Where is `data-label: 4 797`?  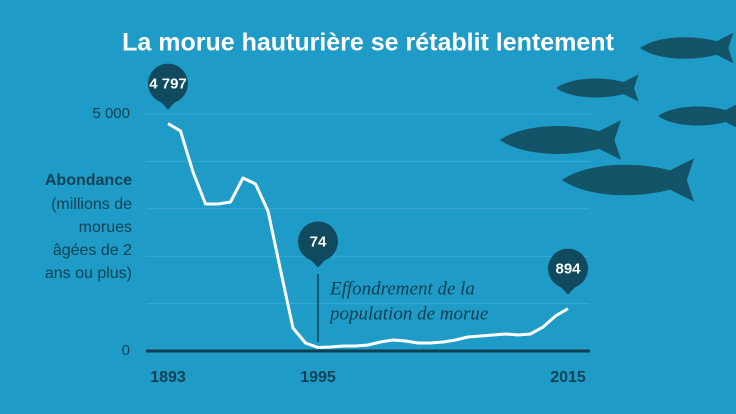 data-label: 4 797 is located at coordinates (168, 84).